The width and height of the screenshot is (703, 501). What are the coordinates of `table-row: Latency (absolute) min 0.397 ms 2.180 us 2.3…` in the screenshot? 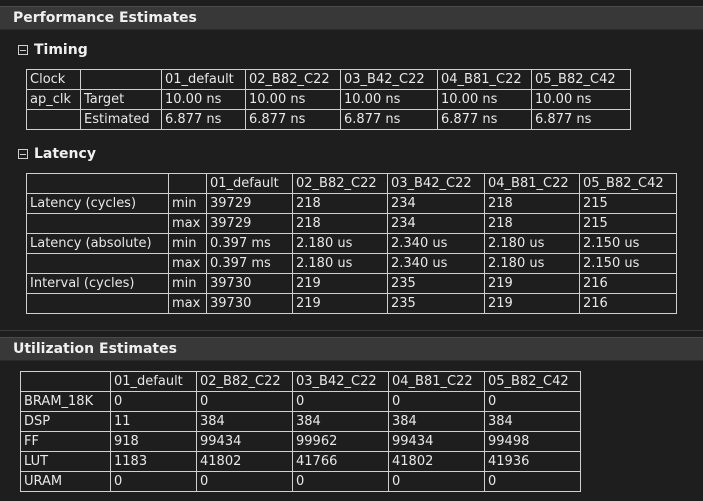 It's located at (351, 243).